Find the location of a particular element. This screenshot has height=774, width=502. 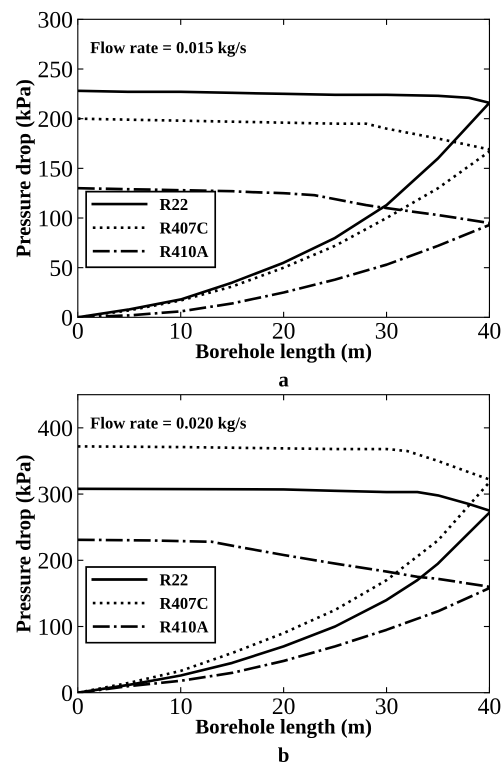

y-tick-label: 400 is located at coordinates (55, 428).